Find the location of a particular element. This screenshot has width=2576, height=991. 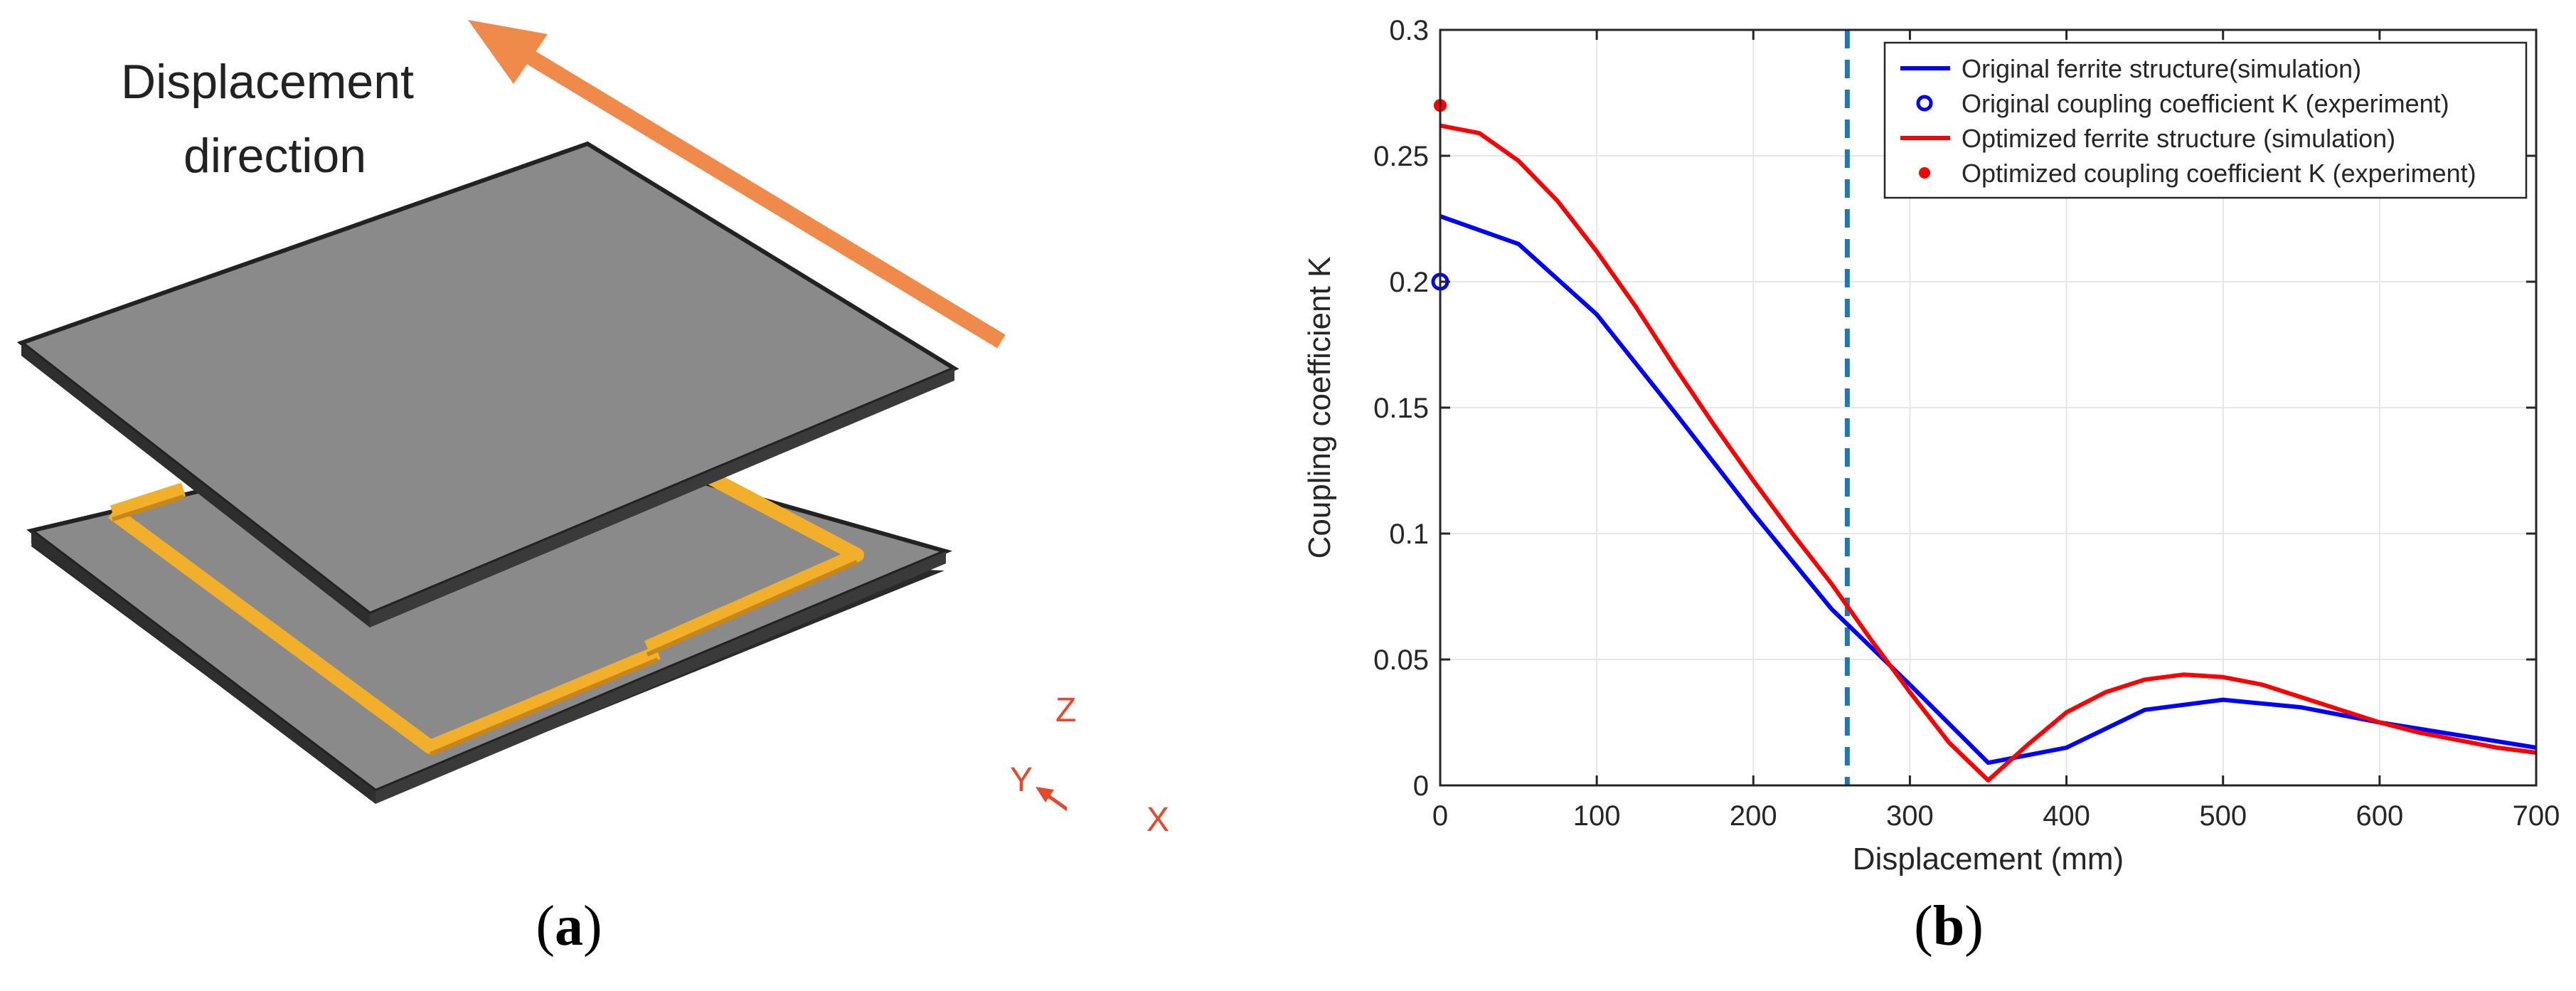

x-tick-label: 700 is located at coordinates (2536, 816).